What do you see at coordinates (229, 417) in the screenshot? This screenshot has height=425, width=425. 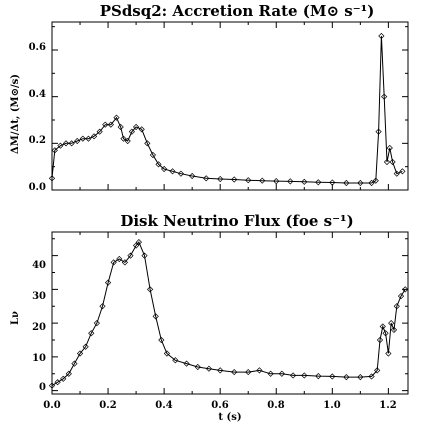 I see `x-axis-label: t (s)` at bounding box center [229, 417].